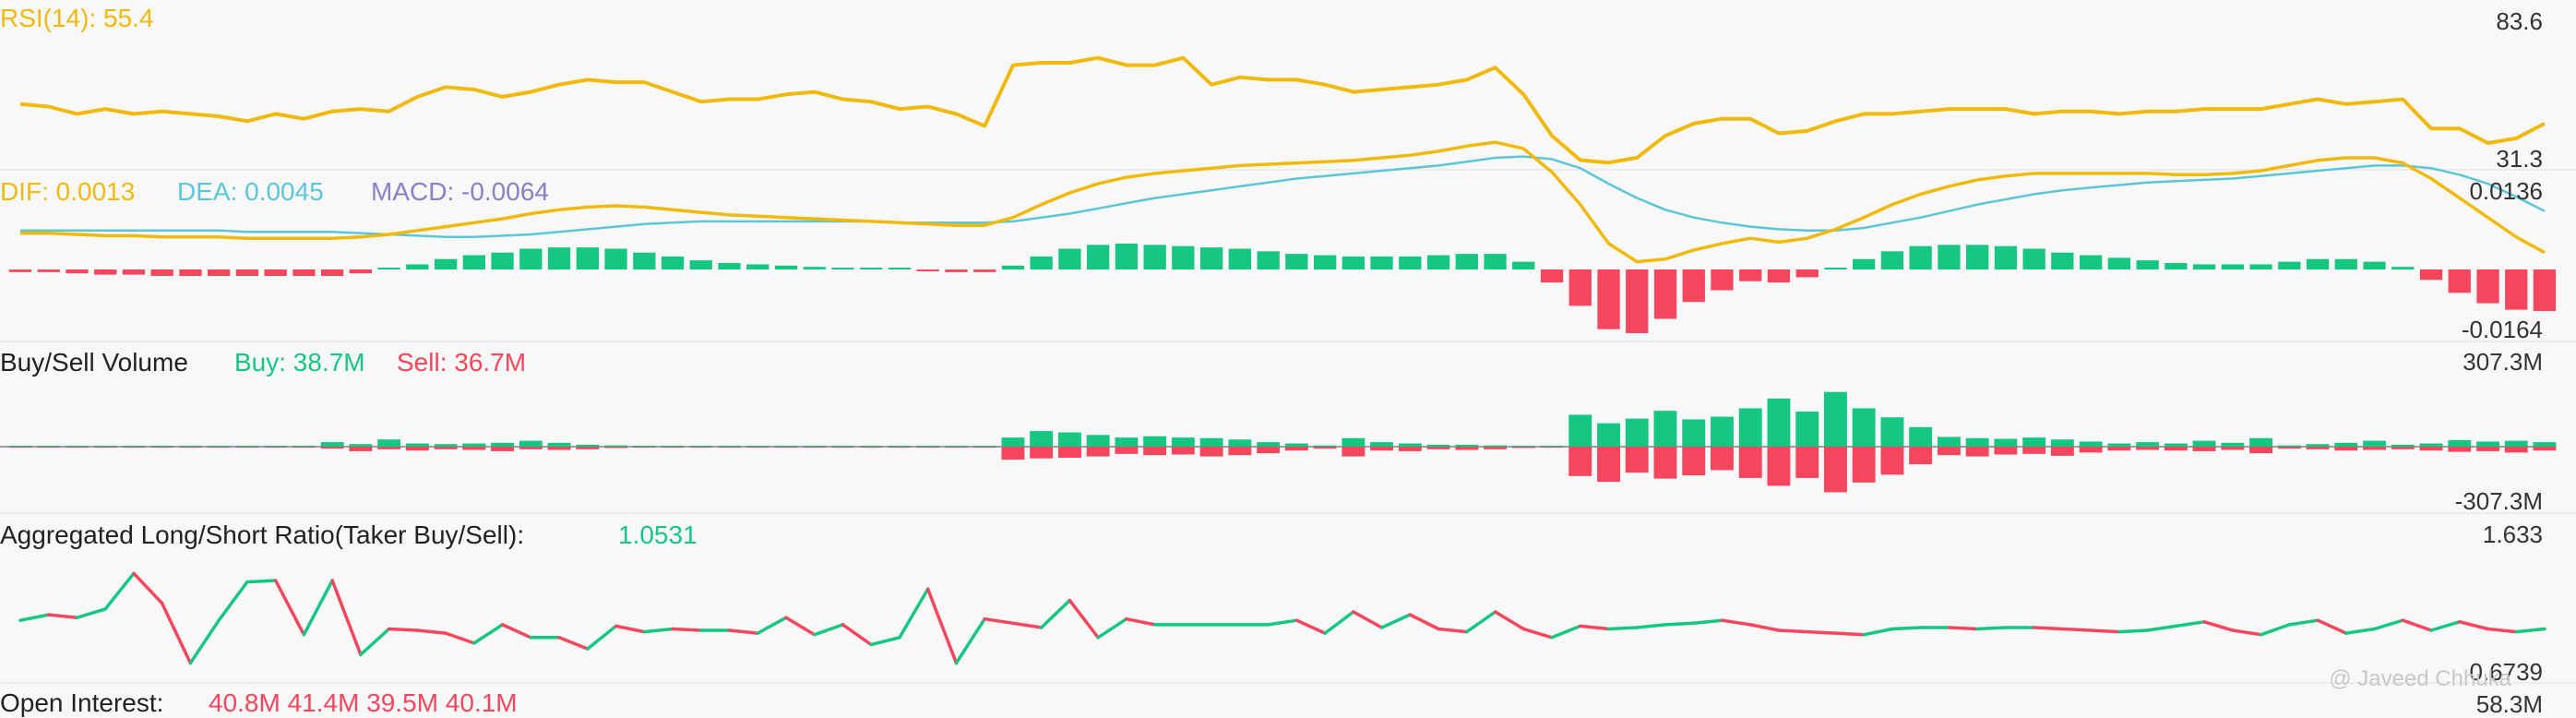 The width and height of the screenshot is (2576, 718). I want to click on rsi-axis-bottom: 31.3, so click(2519, 159).